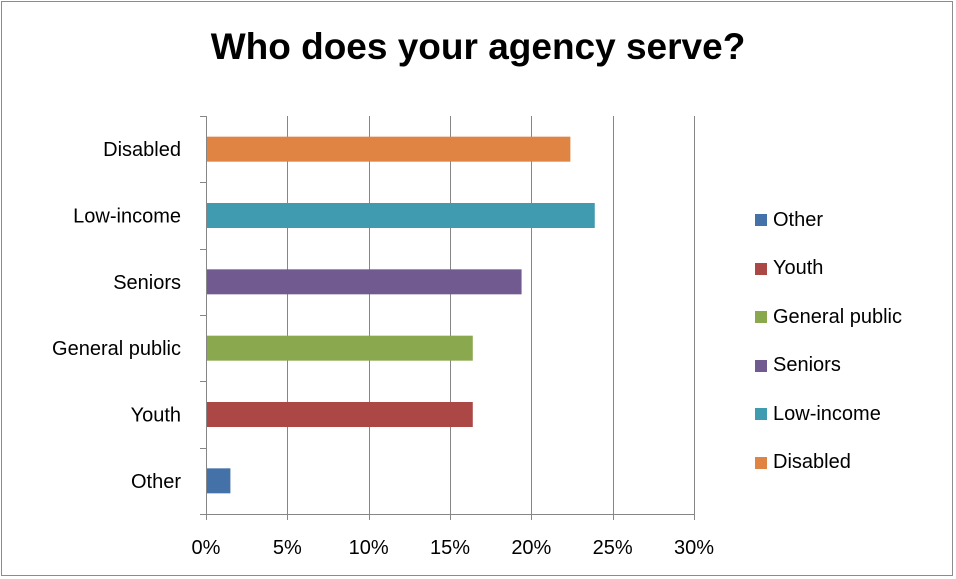 This screenshot has height=579, width=956. Describe the element at coordinates (147, 283) in the screenshot. I see `category-label: Seniors` at that location.